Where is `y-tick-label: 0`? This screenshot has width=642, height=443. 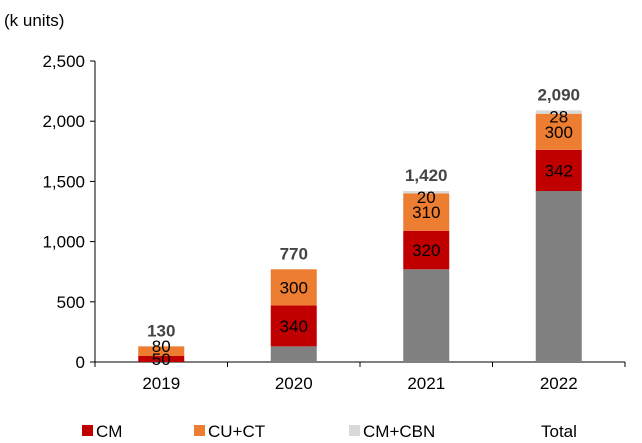
y-tick-label: 0 is located at coordinates (80, 362).